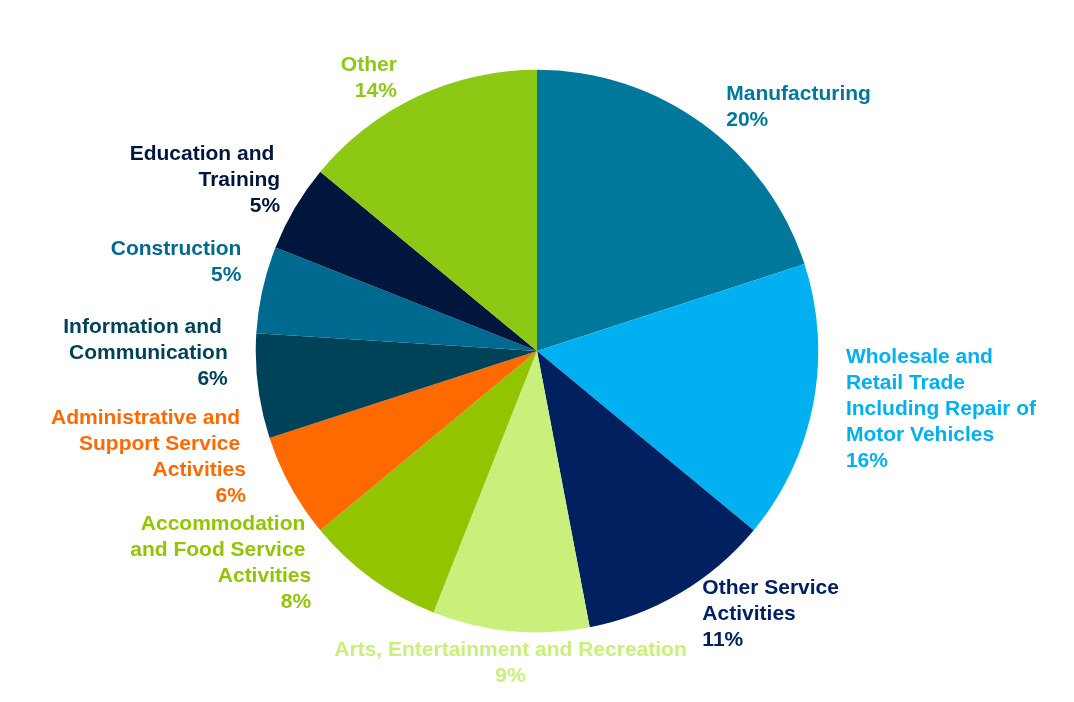 This screenshot has height=702, width=1074. Describe the element at coordinates (205, 166) in the screenshot. I see `slice-label: Education and Training` at that location.